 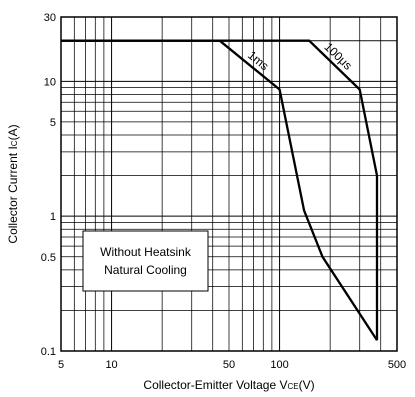 What do you see at coordinates (279, 365) in the screenshot?
I see `x-tick-label: 100` at bounding box center [279, 365].